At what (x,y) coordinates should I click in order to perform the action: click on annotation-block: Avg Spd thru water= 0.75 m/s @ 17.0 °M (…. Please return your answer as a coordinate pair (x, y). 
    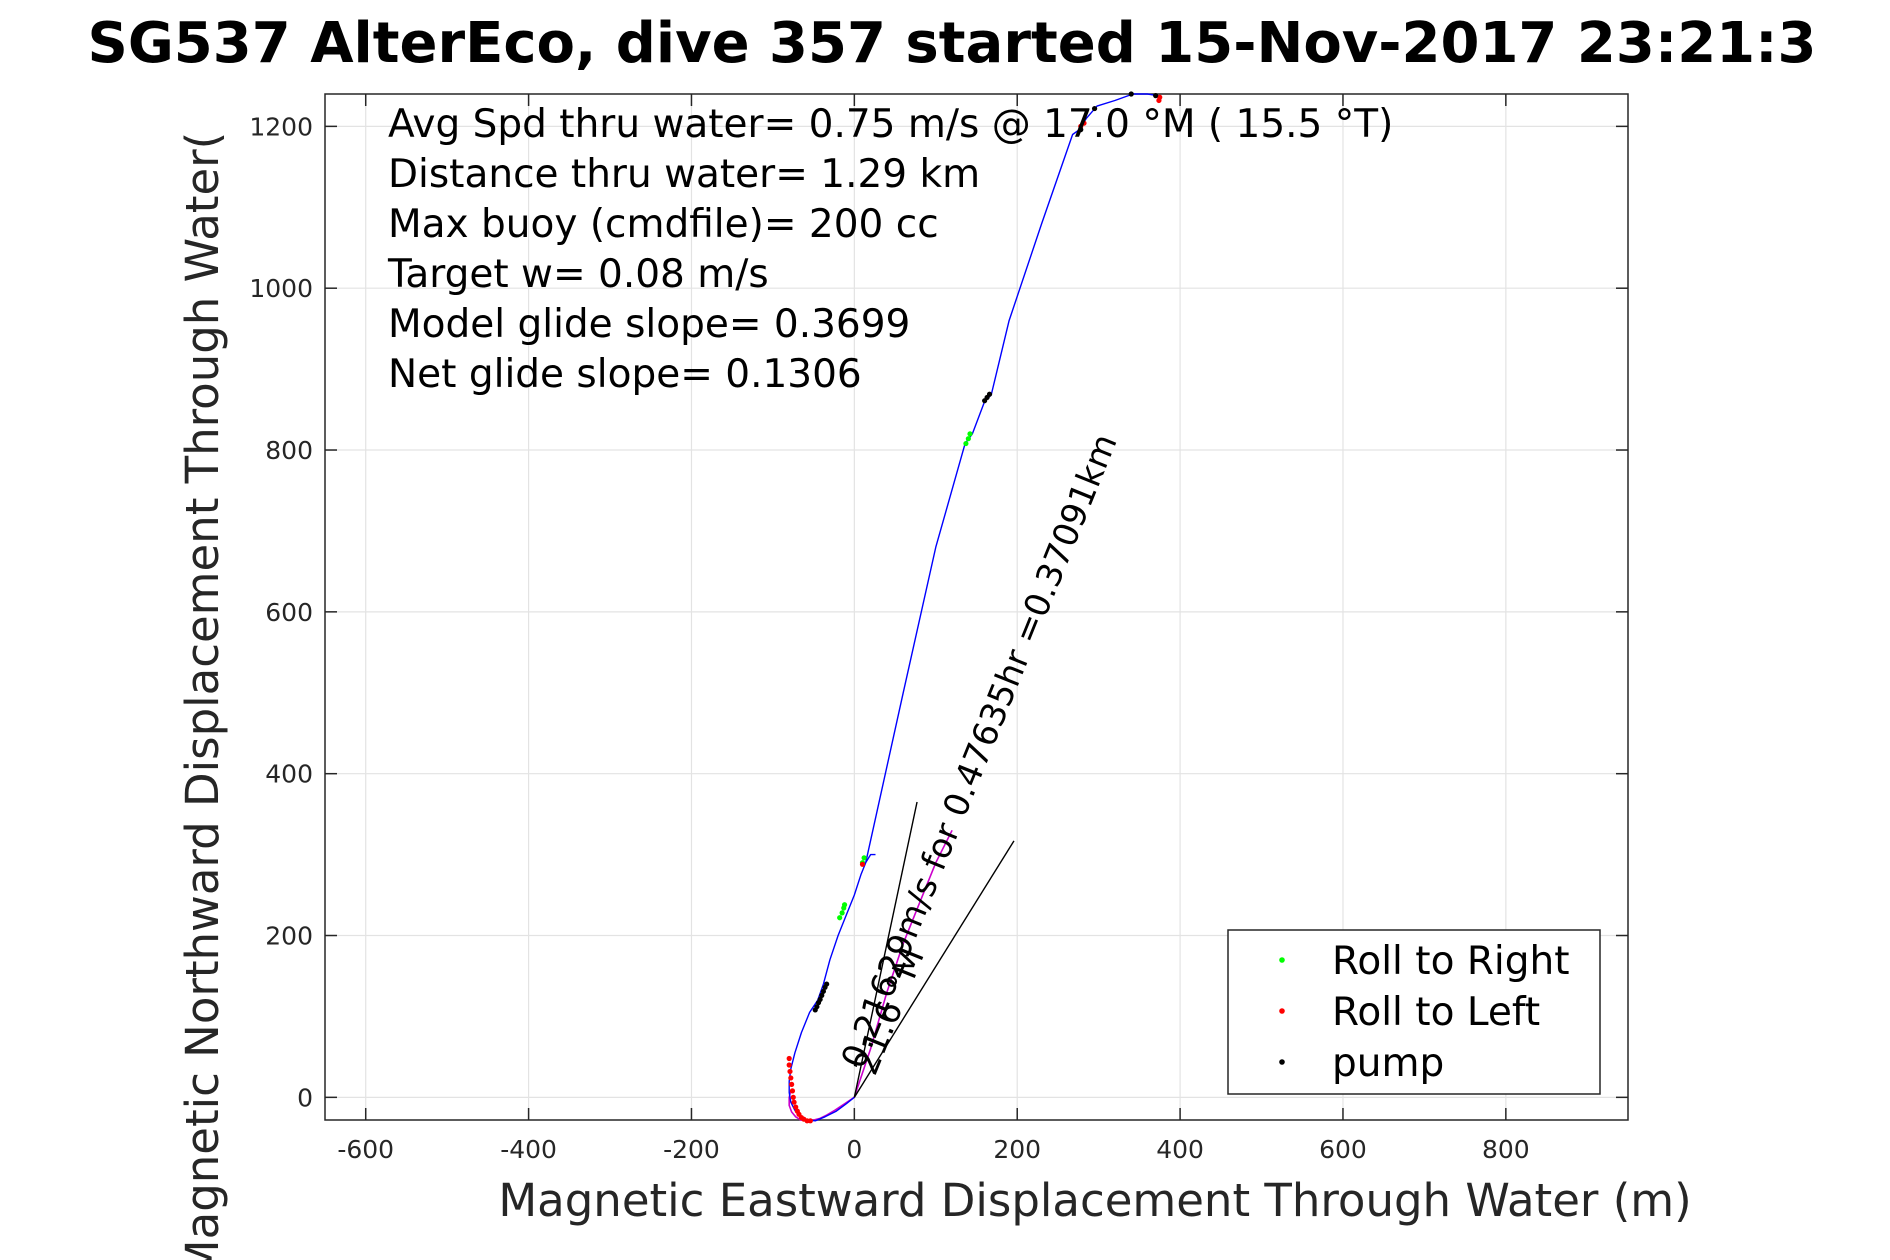
    Looking at the image, I should click on (890, 249).